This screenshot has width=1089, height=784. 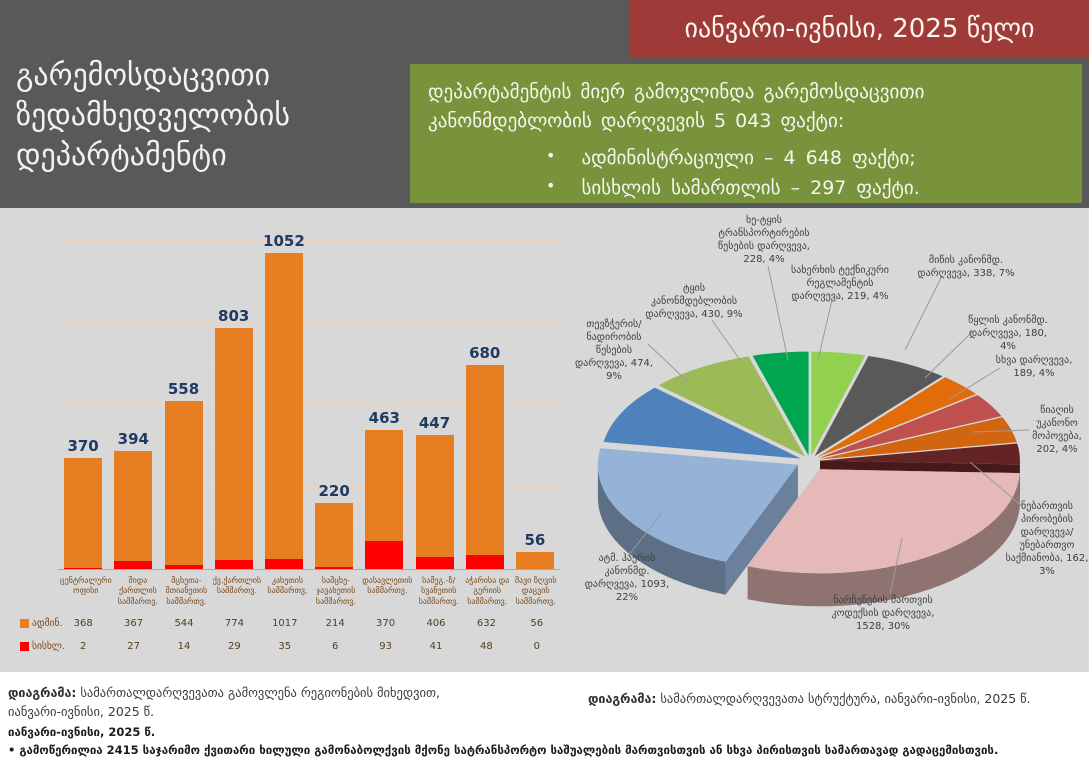 I want to click on bar-column: 1052, so click(x=284, y=398).